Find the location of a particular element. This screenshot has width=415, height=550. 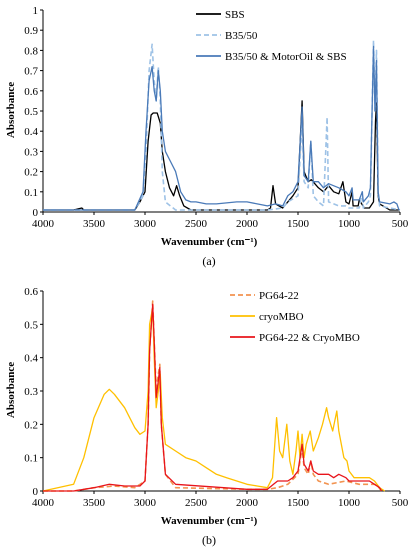

chart-b-x-tick-label: 1500 is located at coordinates (298, 503).